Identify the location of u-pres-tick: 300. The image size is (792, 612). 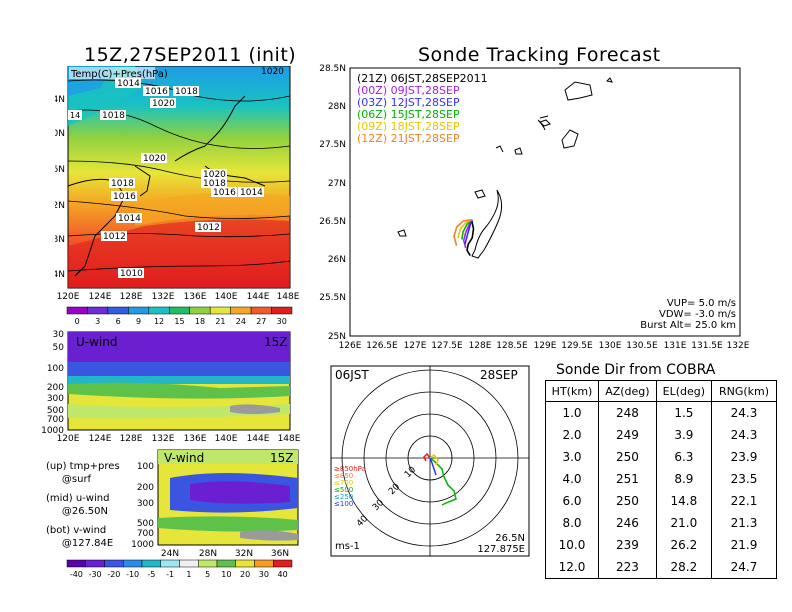
(55, 399).